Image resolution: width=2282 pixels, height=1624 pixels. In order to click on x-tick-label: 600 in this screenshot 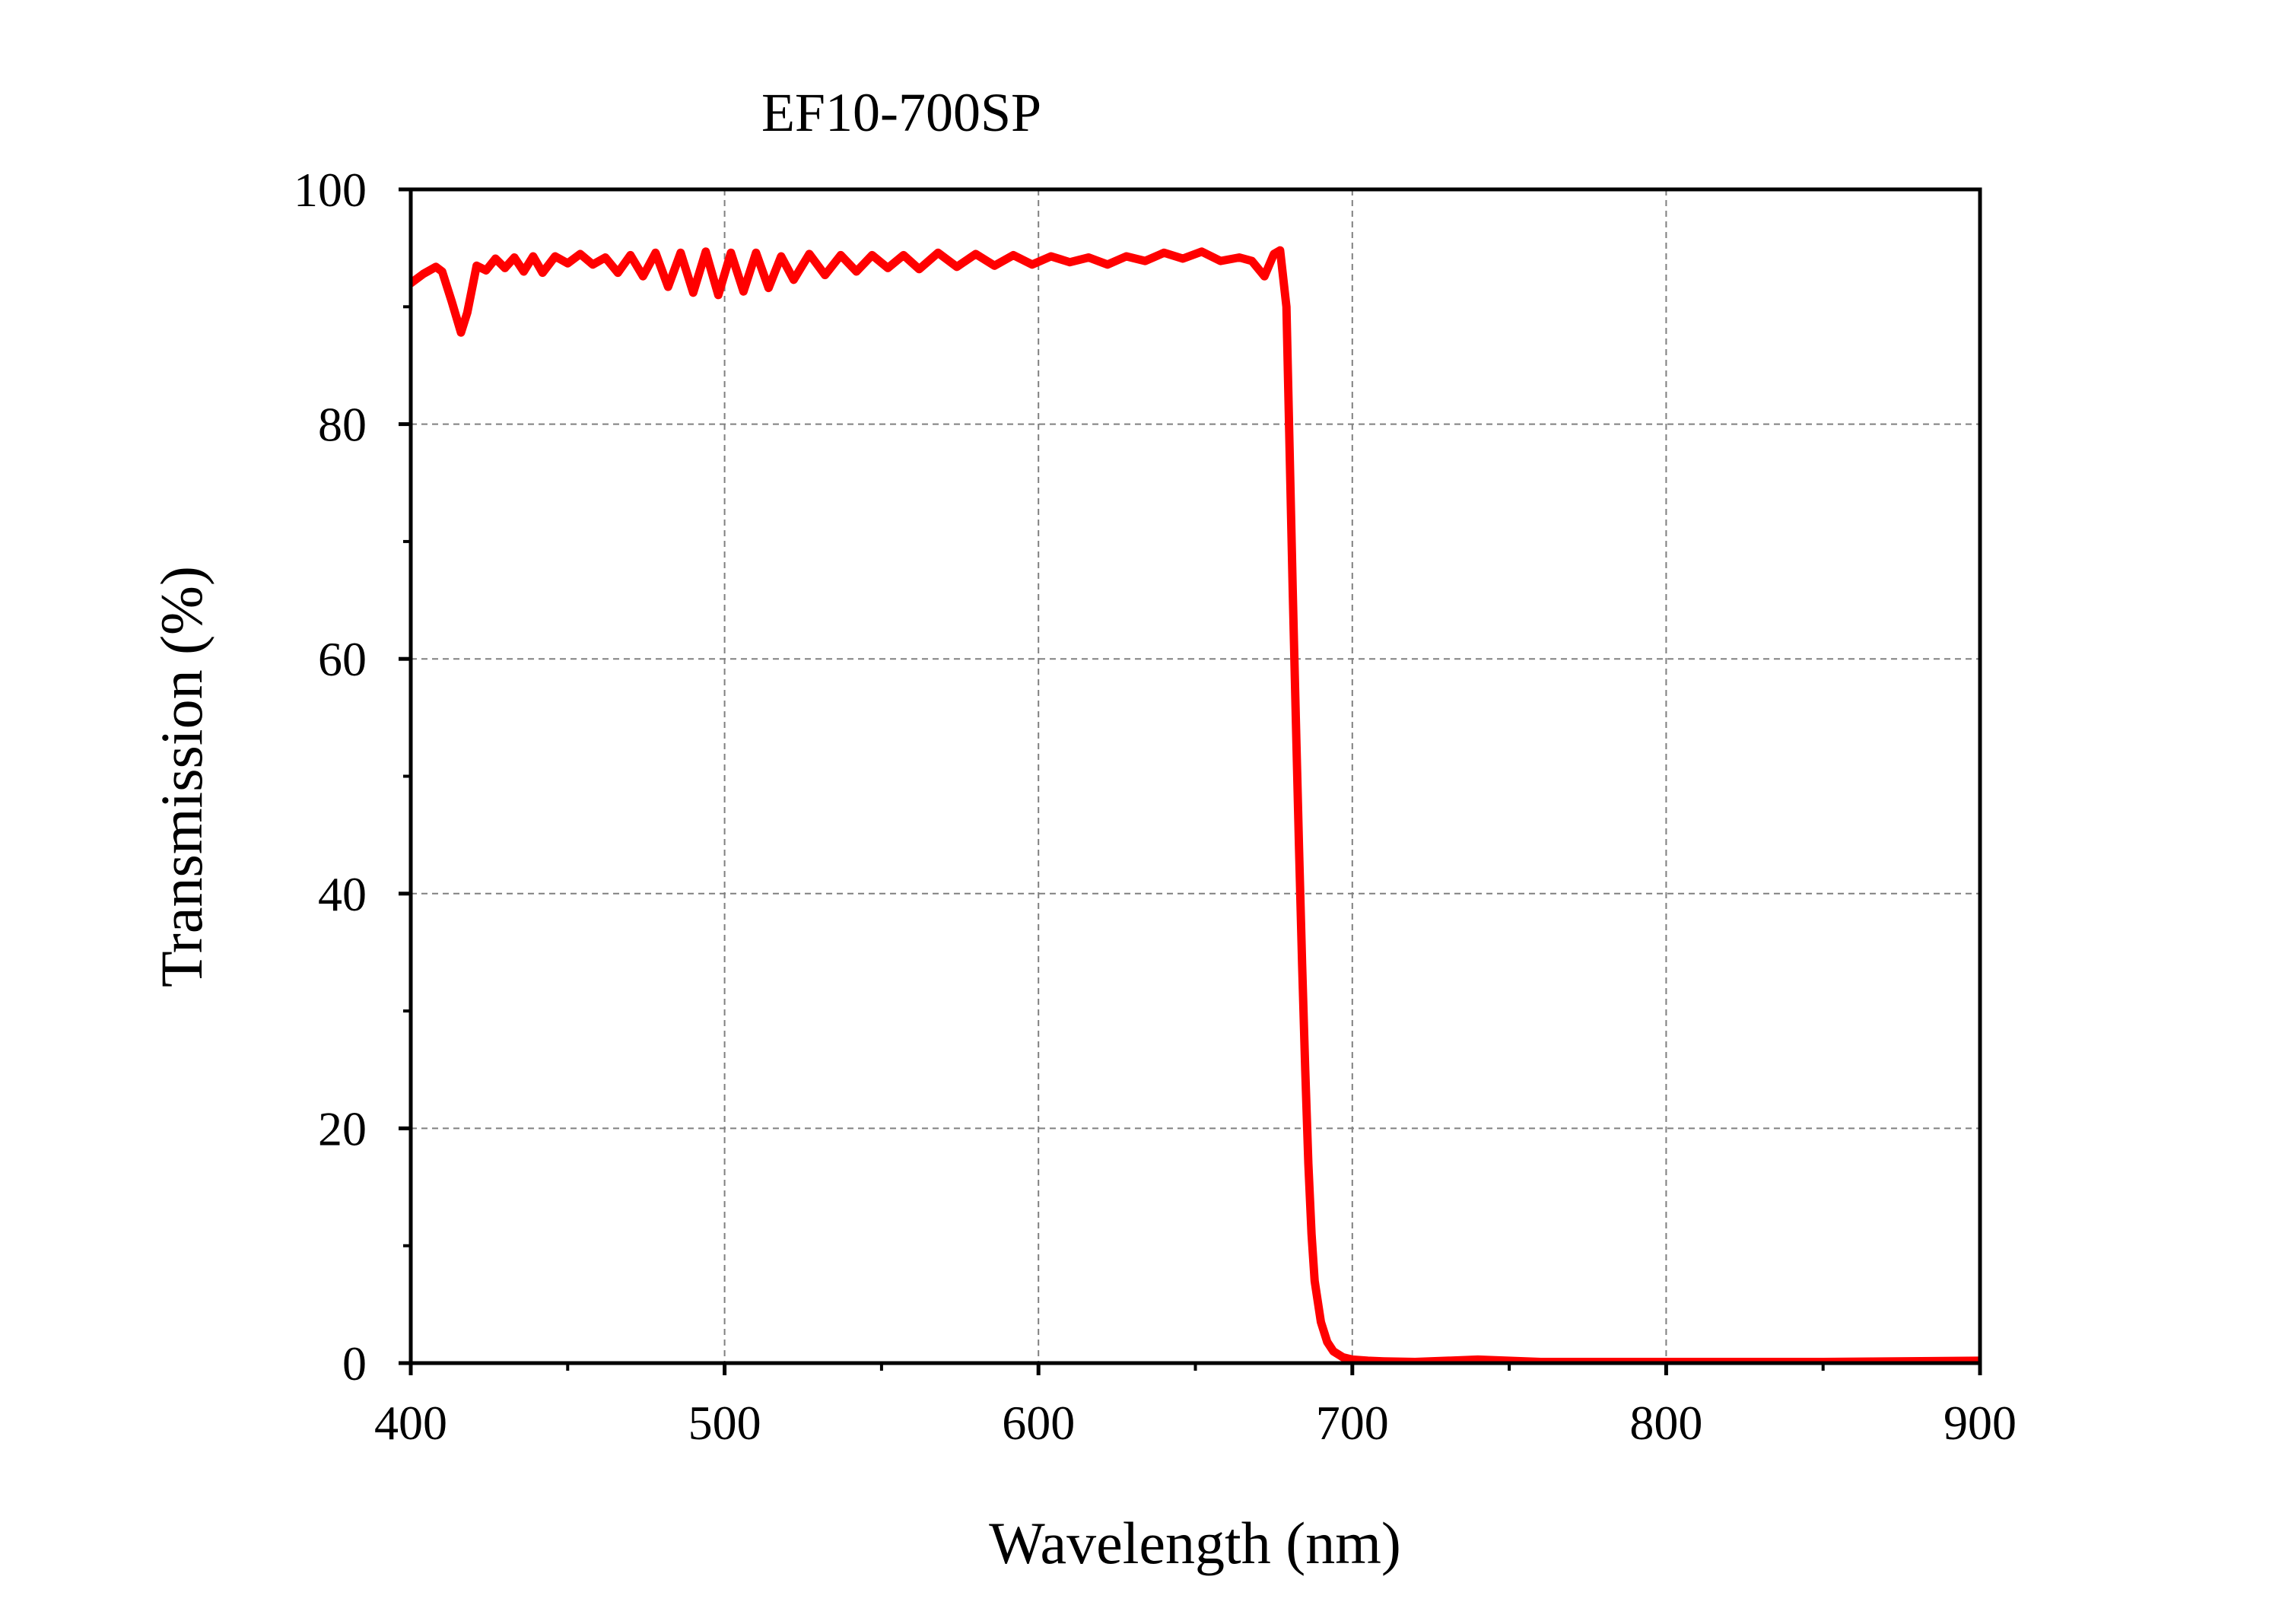, I will do `click(1038, 1423)`.